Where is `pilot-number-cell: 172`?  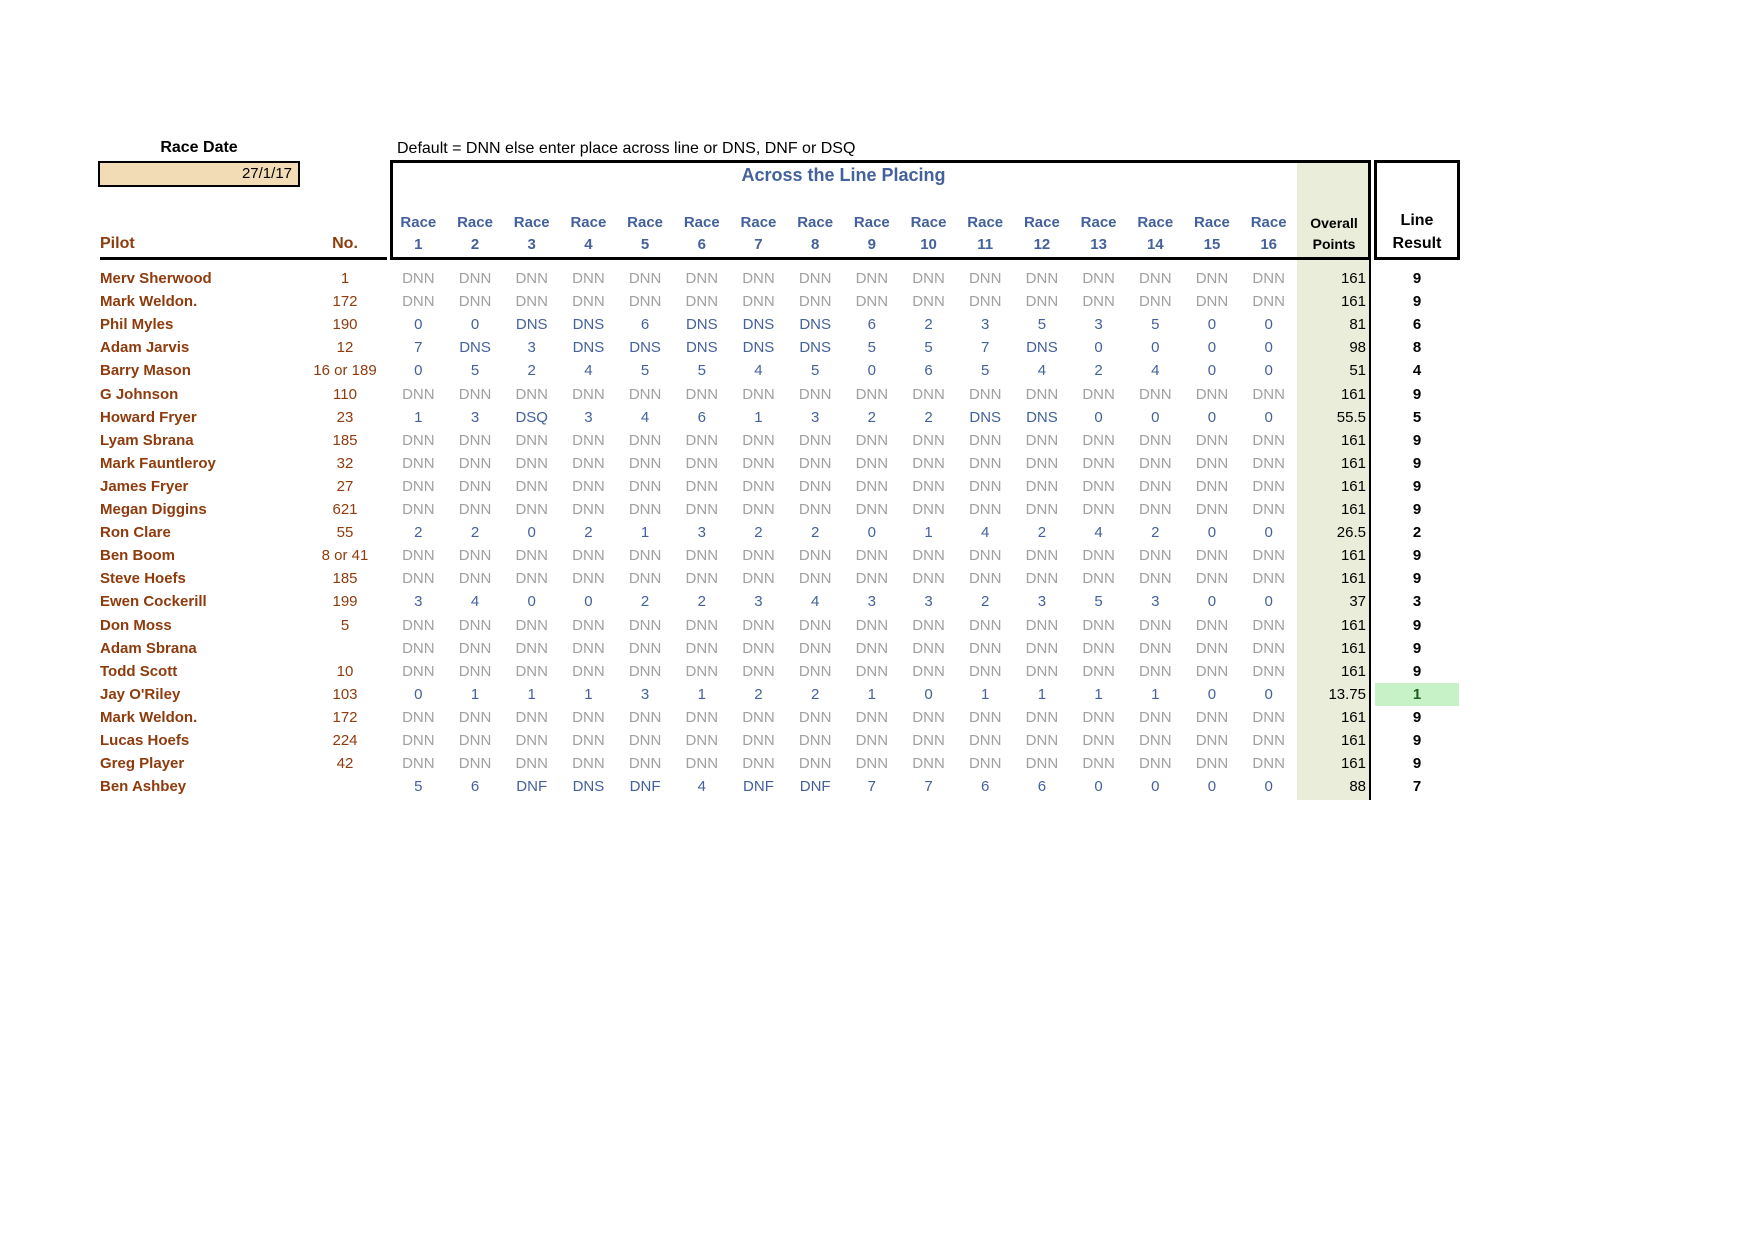
pilot-number-cell: 172 is located at coordinates (345, 717).